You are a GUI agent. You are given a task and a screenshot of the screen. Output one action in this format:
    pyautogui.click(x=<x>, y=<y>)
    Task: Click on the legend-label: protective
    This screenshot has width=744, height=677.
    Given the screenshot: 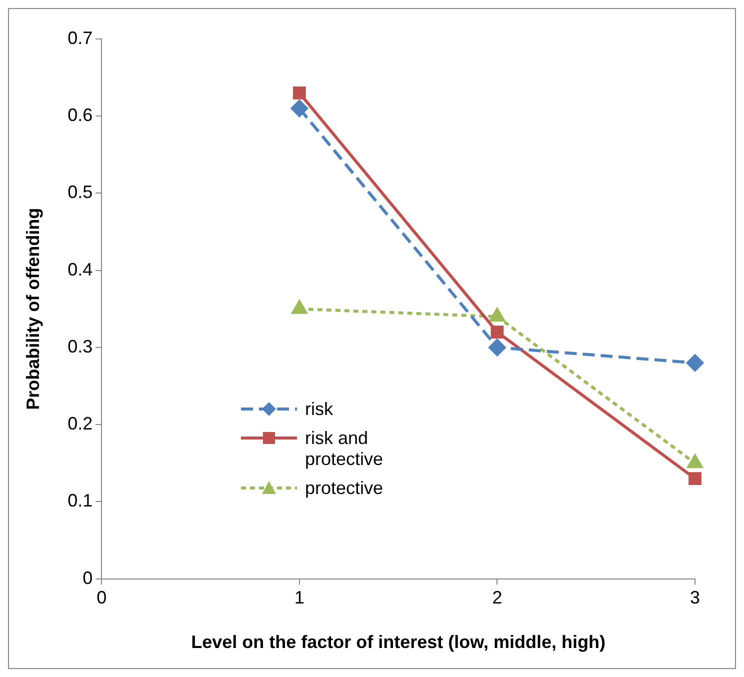 What is the action you would take?
    pyautogui.click(x=344, y=488)
    